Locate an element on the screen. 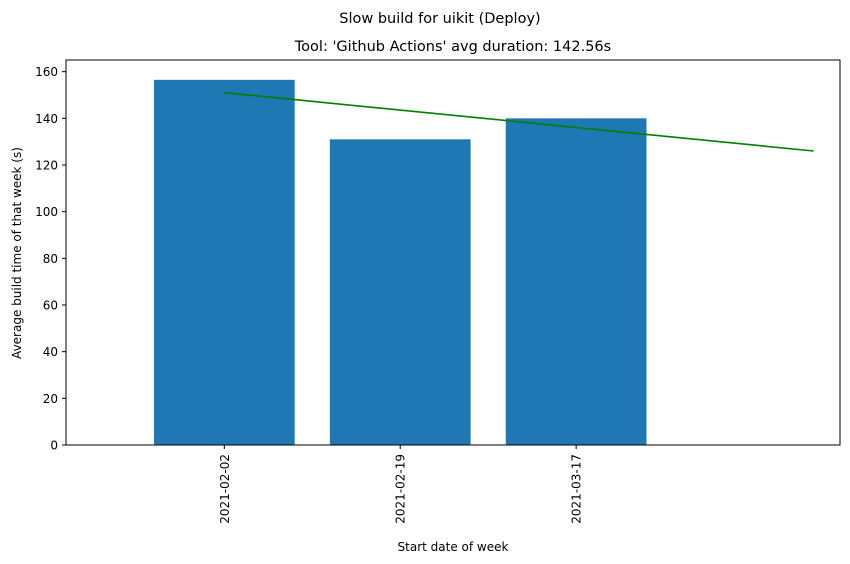 Image resolution: width=850 pixels, height=564 pixels. y-tick-label-140: 140 is located at coordinates (46, 119).